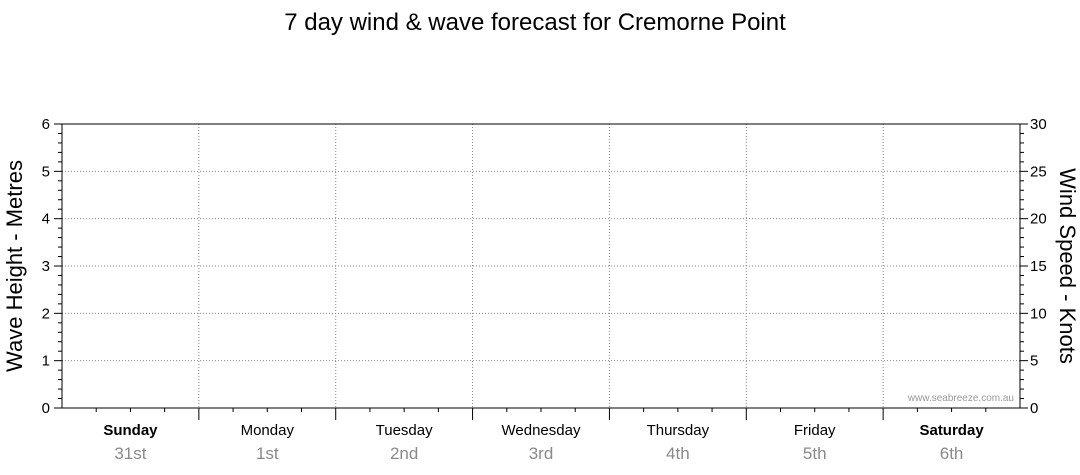  I want to click on left-tick-label: 0, so click(46, 408).